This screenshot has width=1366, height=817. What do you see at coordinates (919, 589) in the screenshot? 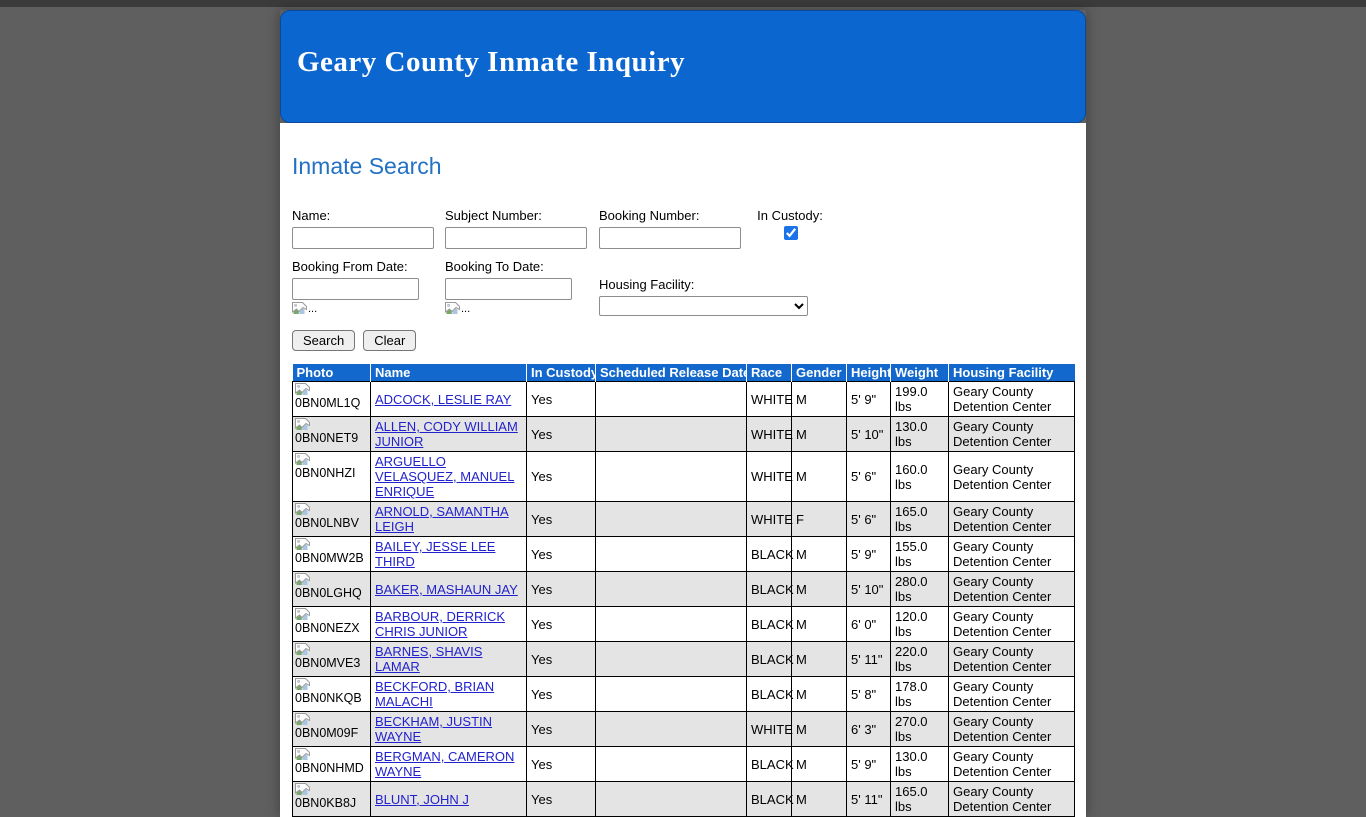
I see `weight-cell: 280.0 lbs` at bounding box center [919, 589].